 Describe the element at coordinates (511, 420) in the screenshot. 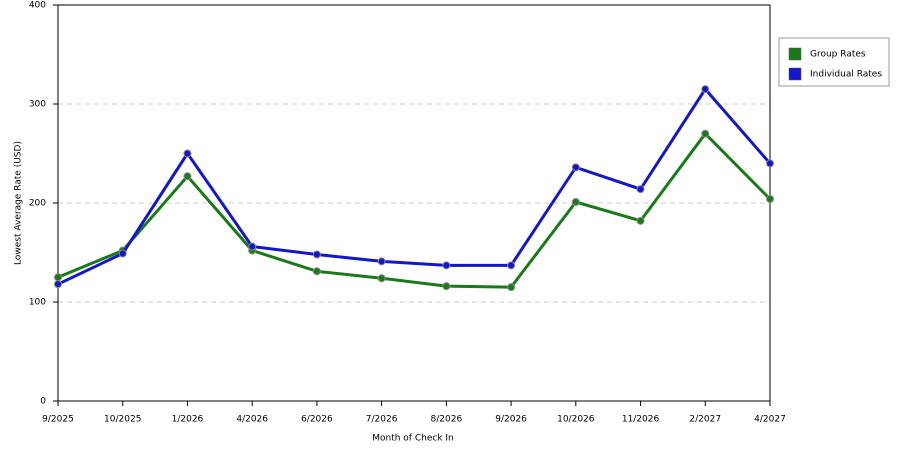

I see `x-tick-label: 9/2026` at that location.